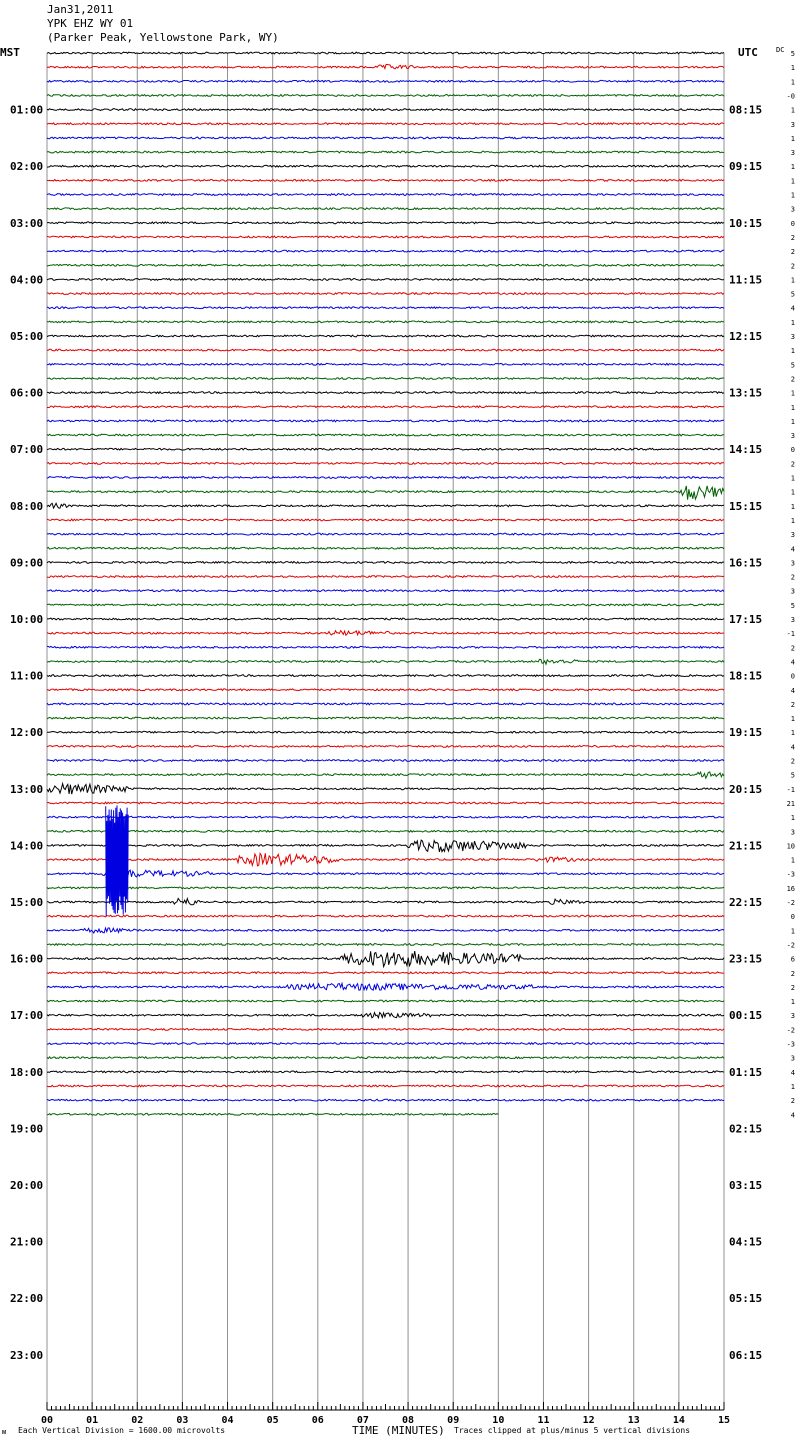 Image resolution: width=800 pixels, height=1444 pixels. What do you see at coordinates (26, 562) in the screenshot?
I see `left-hour-label: 09:00` at bounding box center [26, 562].